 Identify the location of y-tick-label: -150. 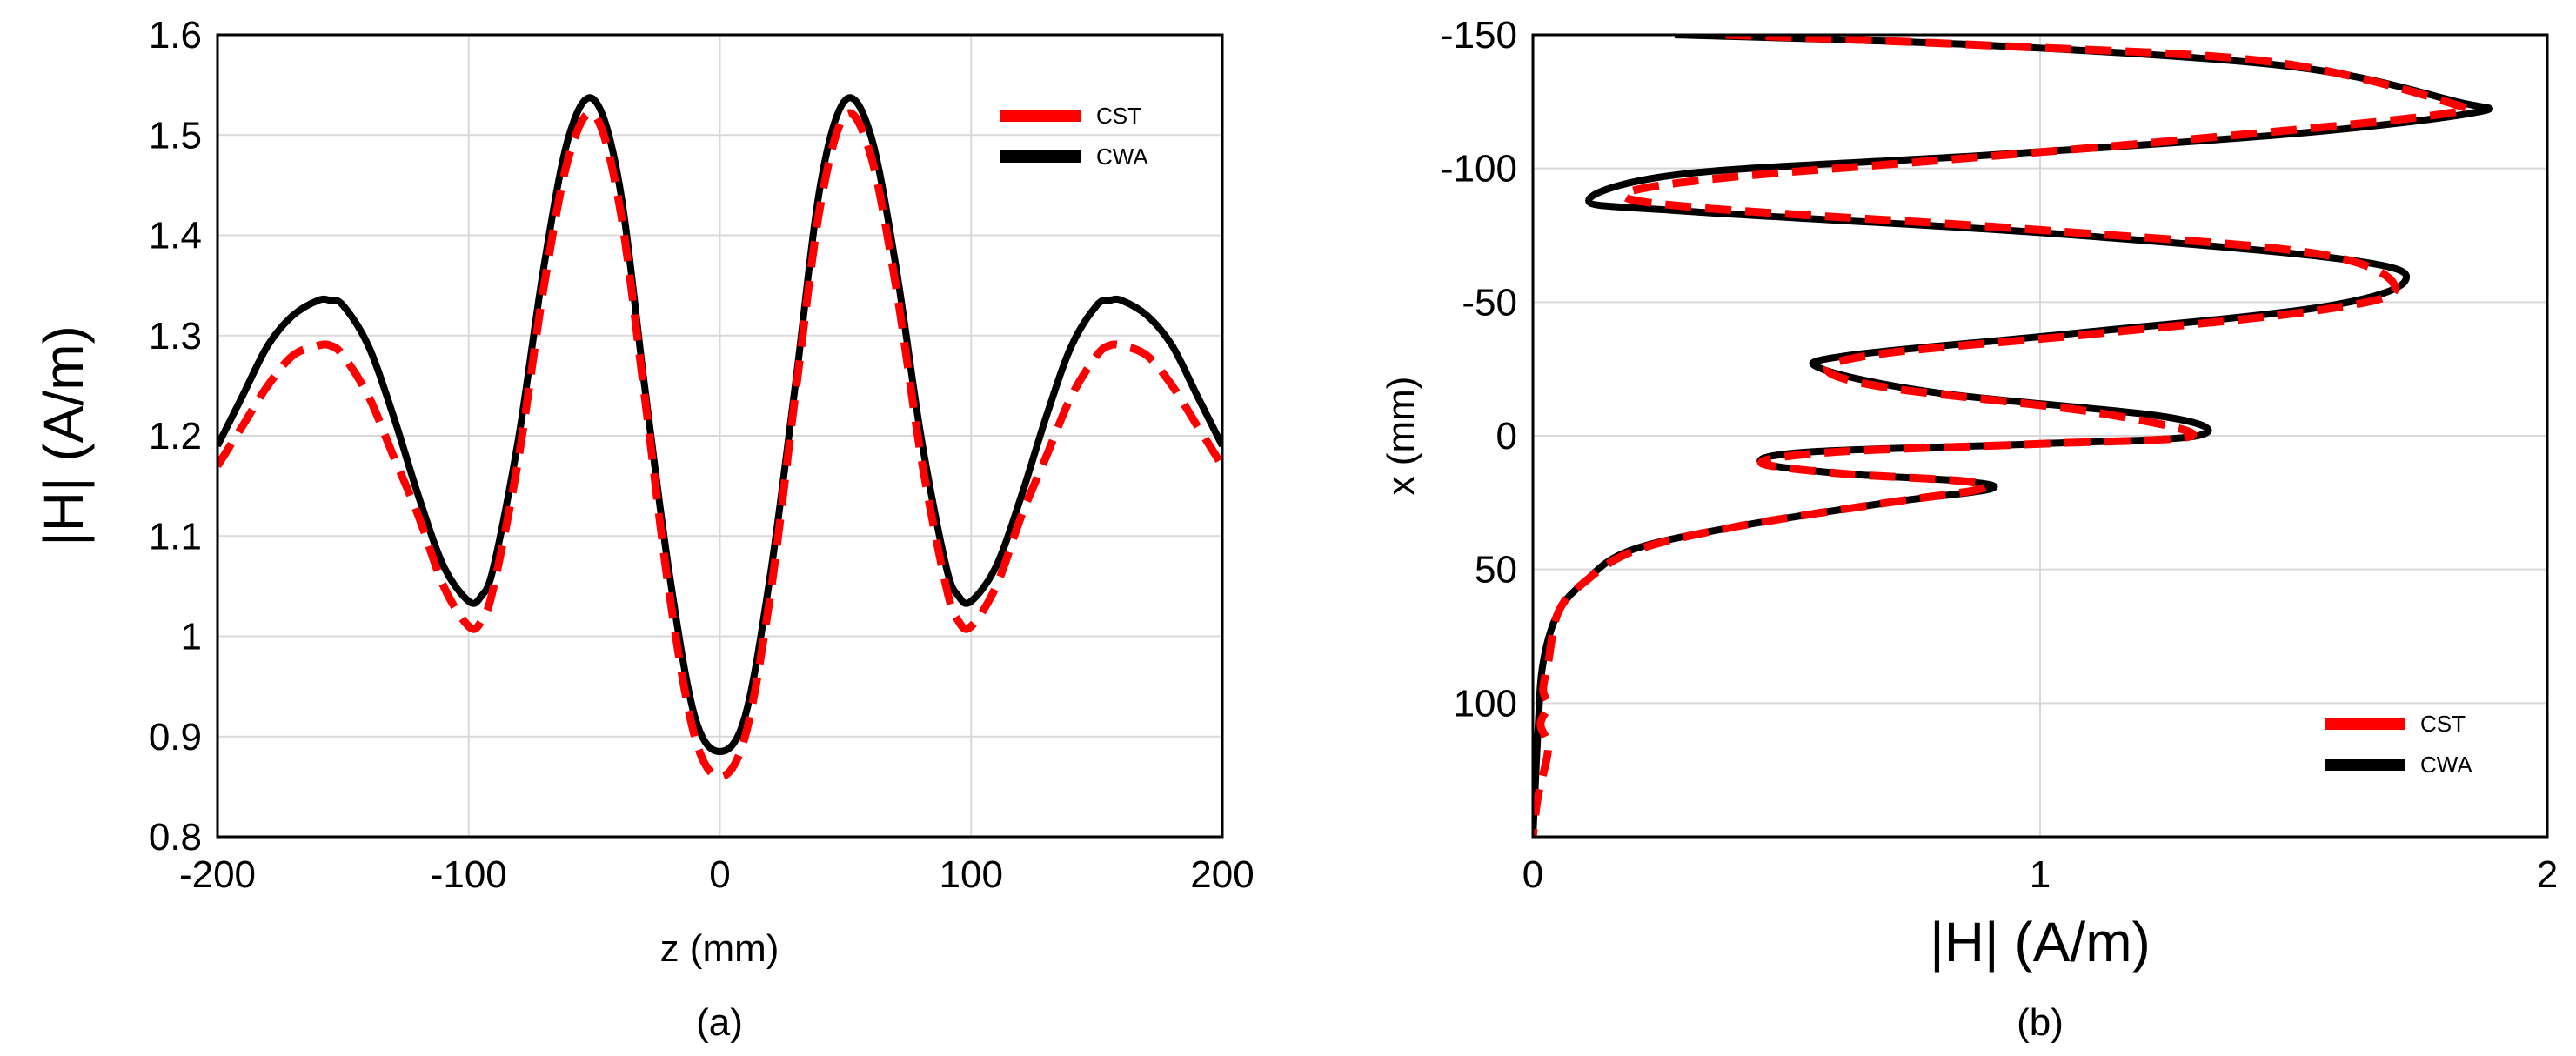
(1479, 35).